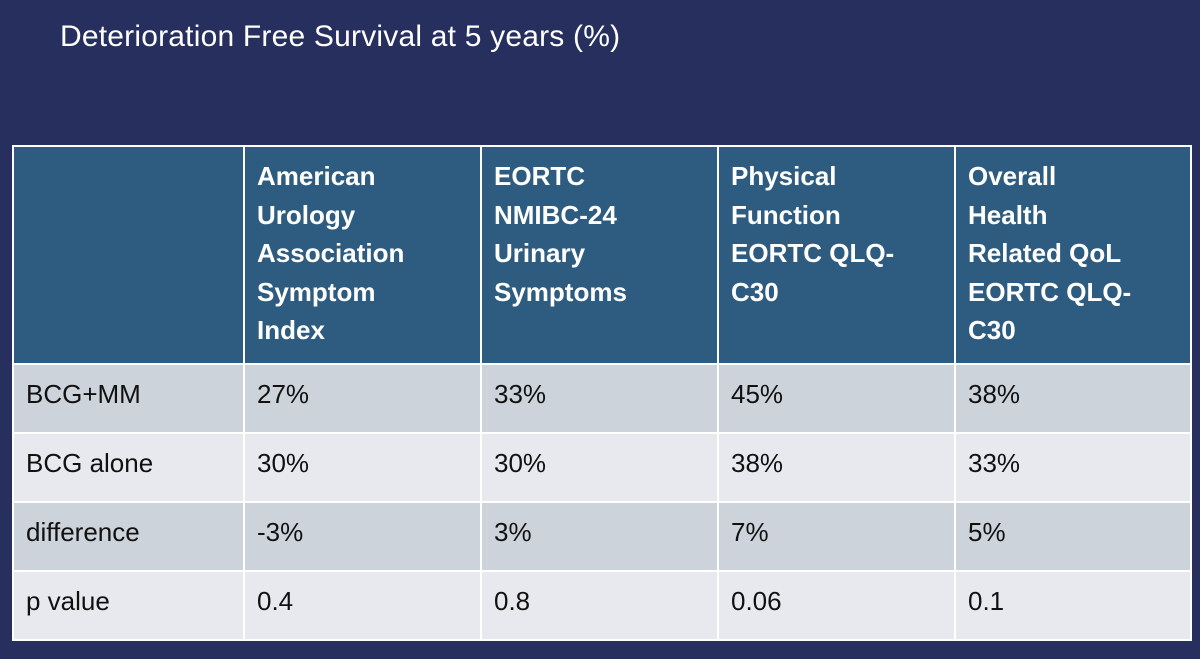 This screenshot has width=1200, height=659. I want to click on table-cell: 5%, so click(1073, 536).